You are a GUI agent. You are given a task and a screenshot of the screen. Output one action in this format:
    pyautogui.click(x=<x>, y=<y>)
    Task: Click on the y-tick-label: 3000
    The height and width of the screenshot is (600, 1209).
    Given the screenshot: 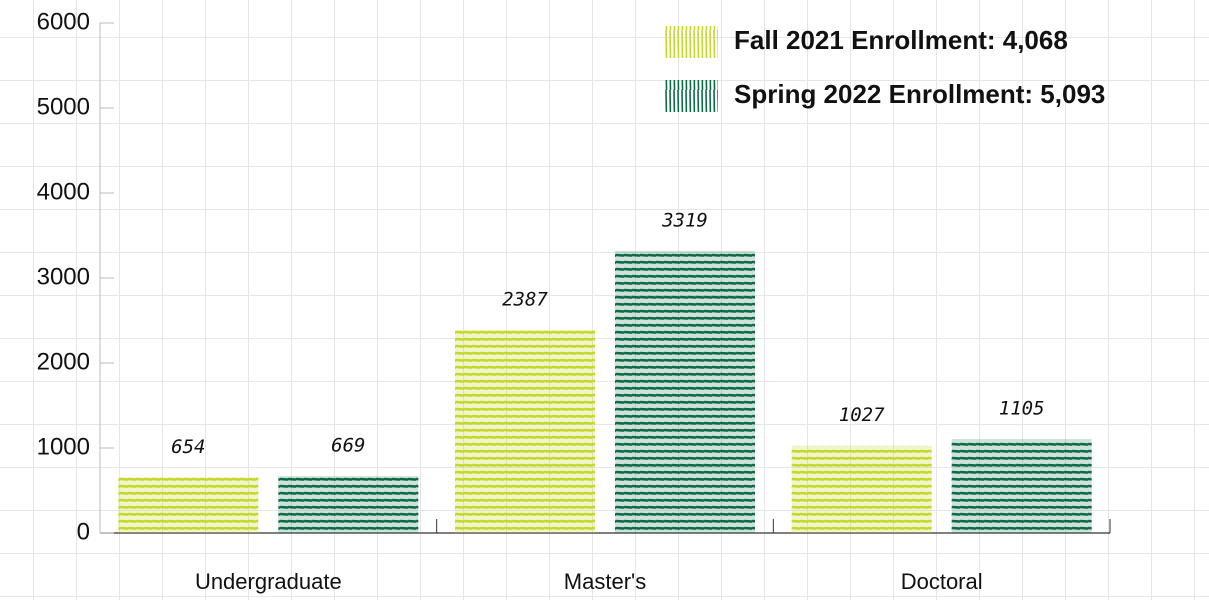 What is the action you would take?
    pyautogui.click(x=63, y=276)
    